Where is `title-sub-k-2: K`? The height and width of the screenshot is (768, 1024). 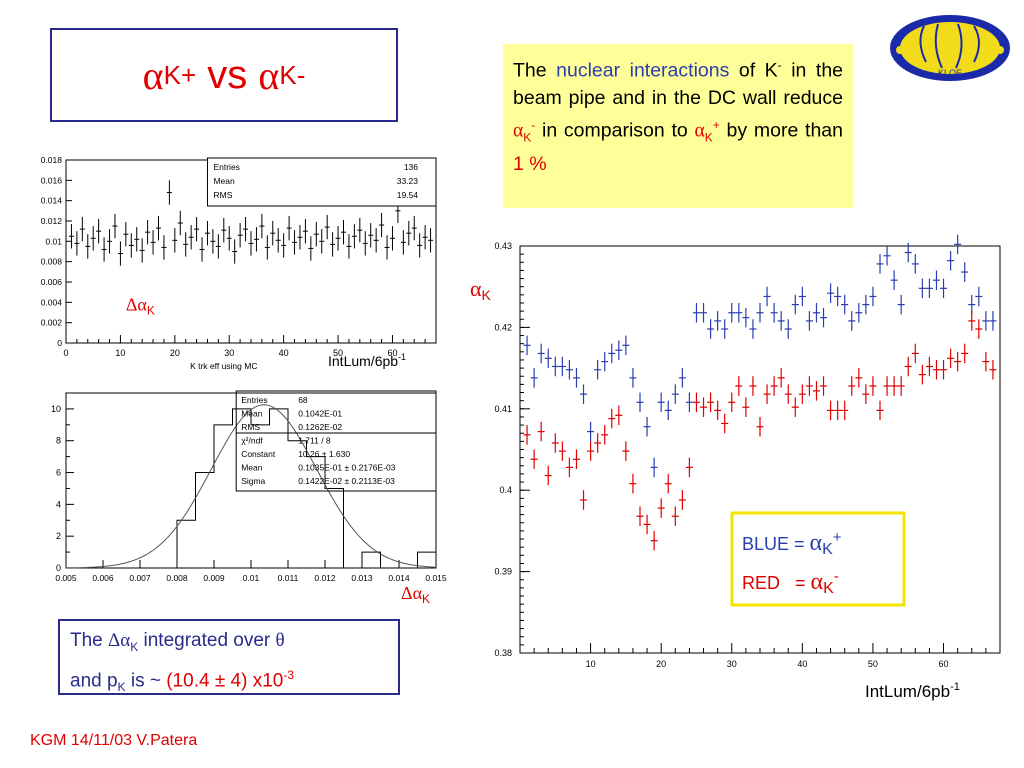
title-sub-k-2: K is located at coordinates (288, 74).